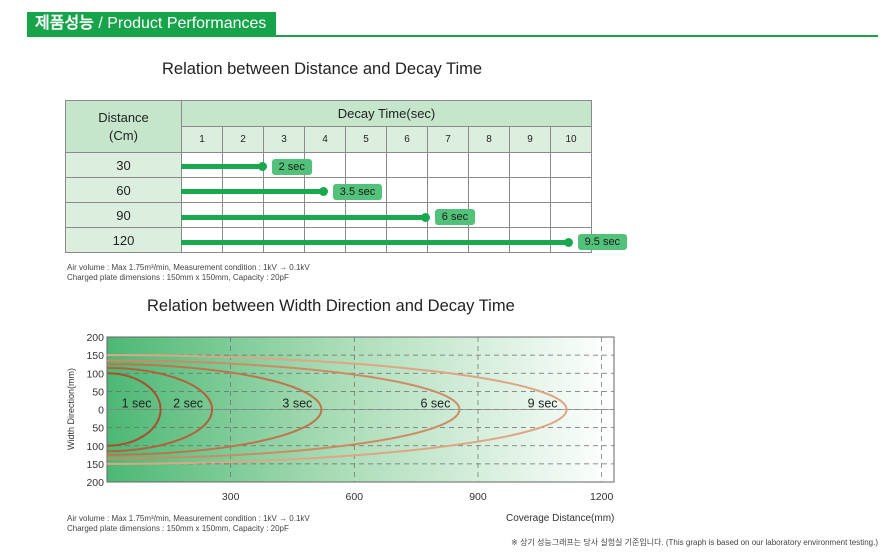  I want to click on tick-label: 4, so click(325, 139).